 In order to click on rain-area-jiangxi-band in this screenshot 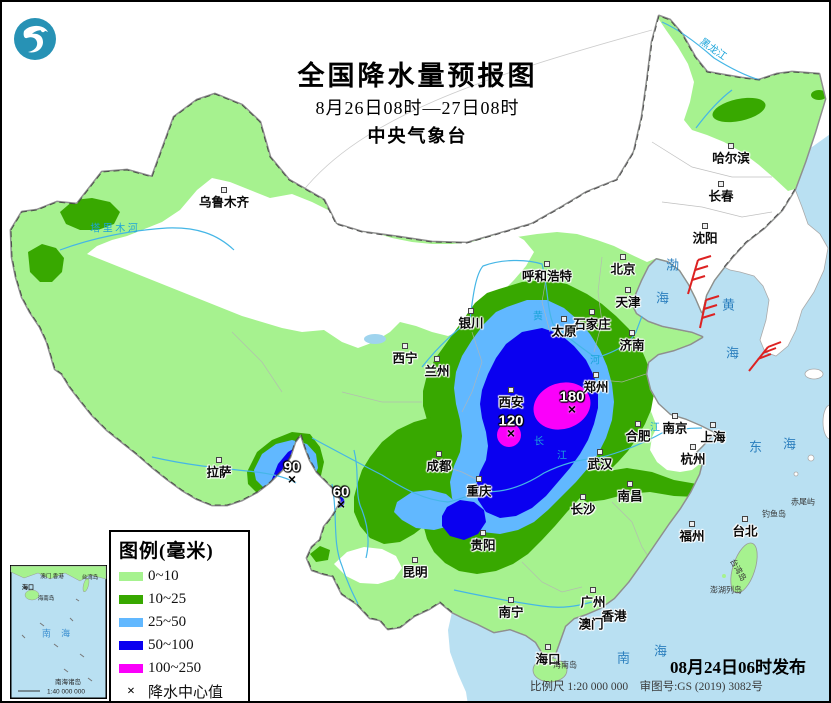, I will do `click(640, 485)`.